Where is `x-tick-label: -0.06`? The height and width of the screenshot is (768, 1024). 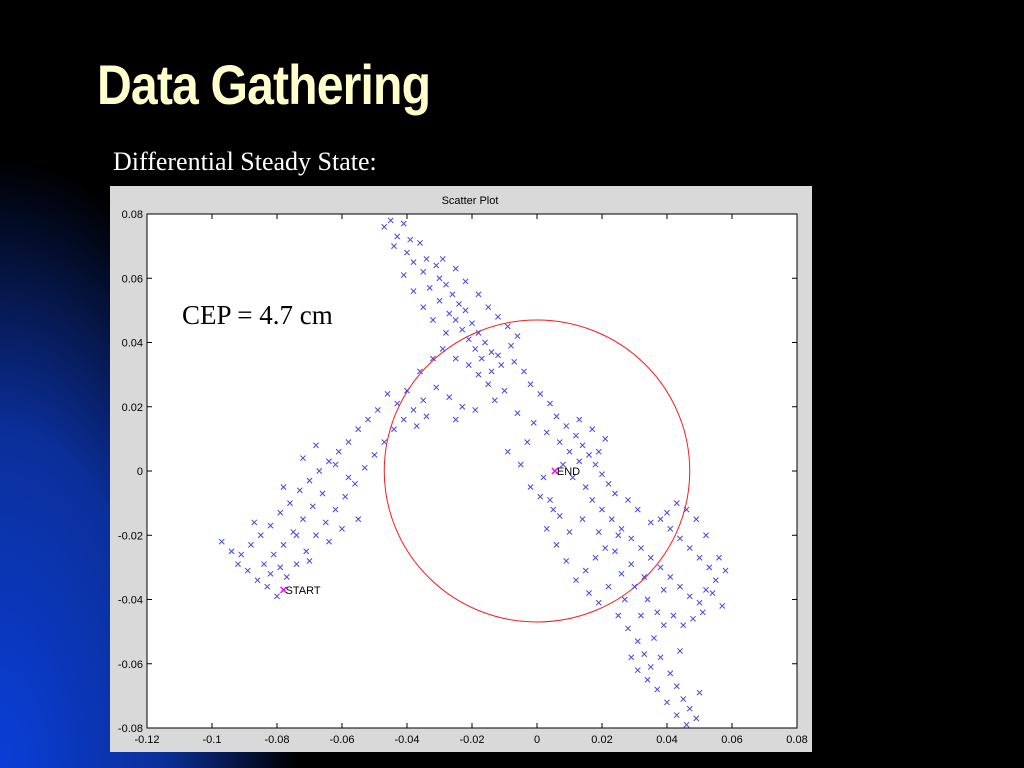
x-tick-label: -0.06 is located at coordinates (341, 740).